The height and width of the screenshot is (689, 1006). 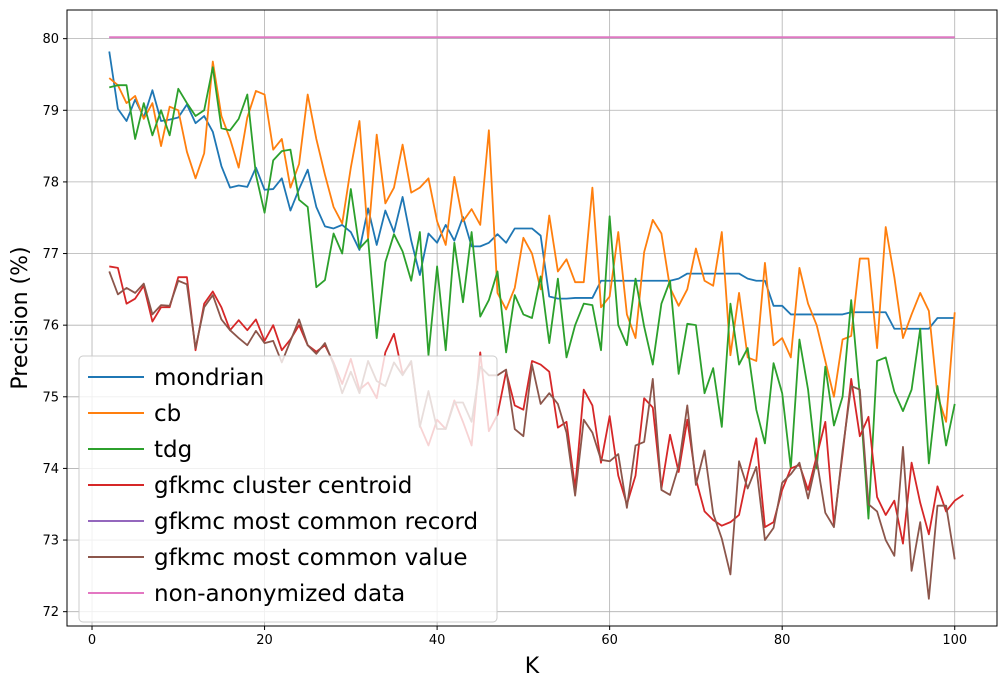 I want to click on legend-label: cb, so click(x=167, y=414).